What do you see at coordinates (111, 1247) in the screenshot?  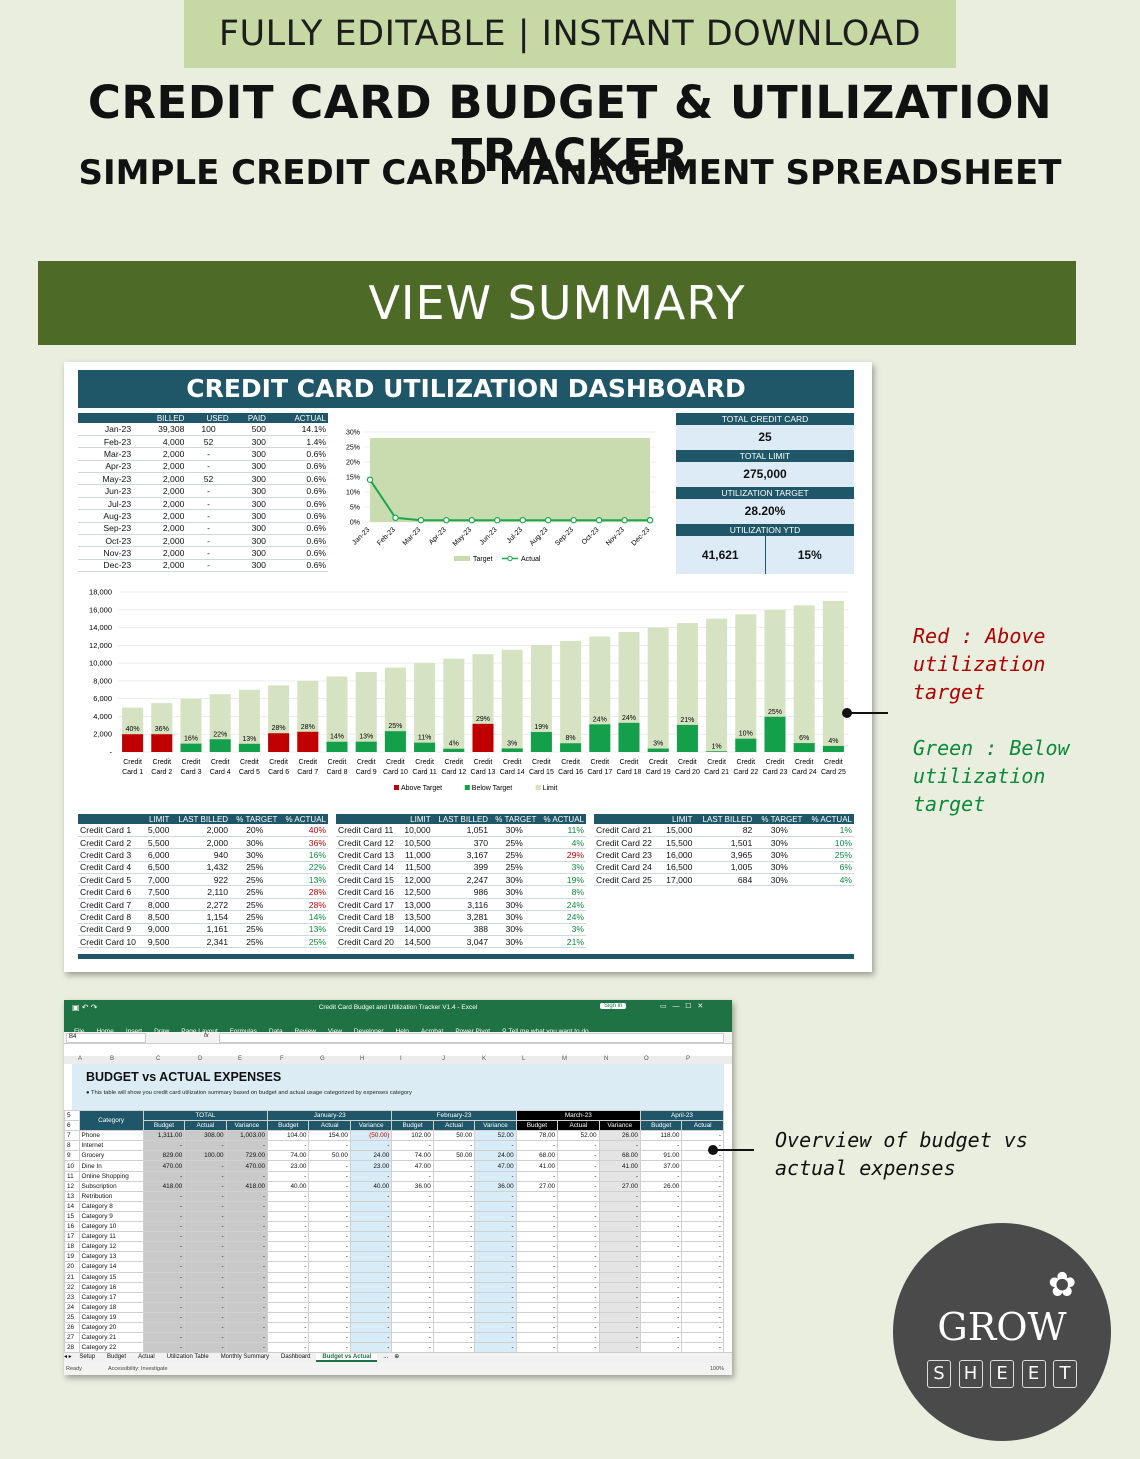 I see `category-cell: Category 12` at bounding box center [111, 1247].